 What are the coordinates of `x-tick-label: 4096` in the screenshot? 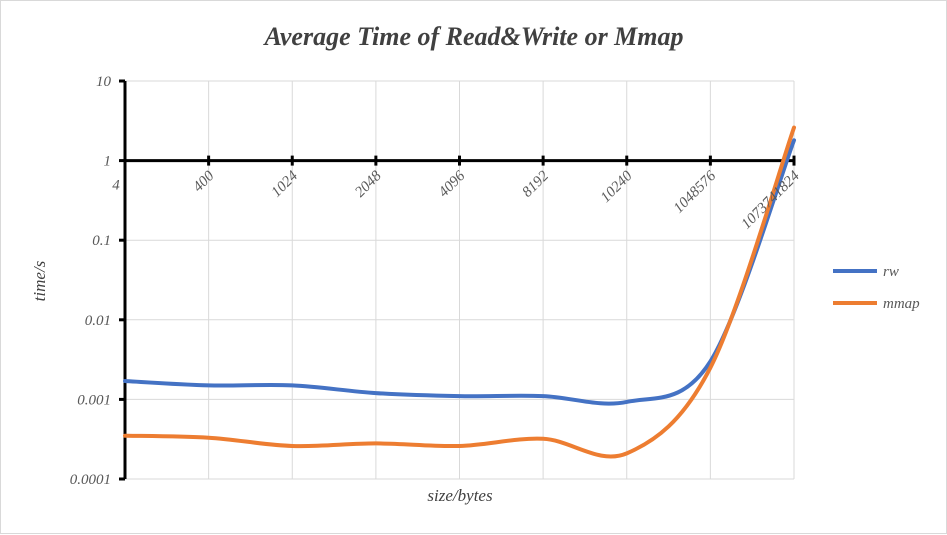 It's located at (452, 184).